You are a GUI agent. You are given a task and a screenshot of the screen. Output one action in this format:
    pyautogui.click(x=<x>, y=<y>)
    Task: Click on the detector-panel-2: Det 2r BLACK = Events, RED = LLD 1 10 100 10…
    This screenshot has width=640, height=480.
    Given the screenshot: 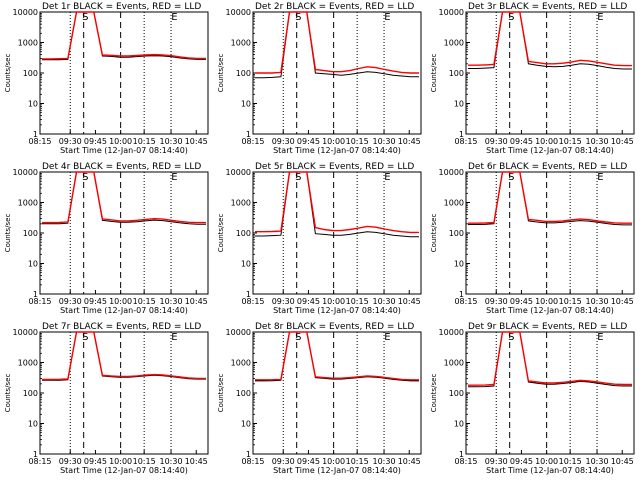 What is the action you would take?
    pyautogui.click(x=319, y=78)
    